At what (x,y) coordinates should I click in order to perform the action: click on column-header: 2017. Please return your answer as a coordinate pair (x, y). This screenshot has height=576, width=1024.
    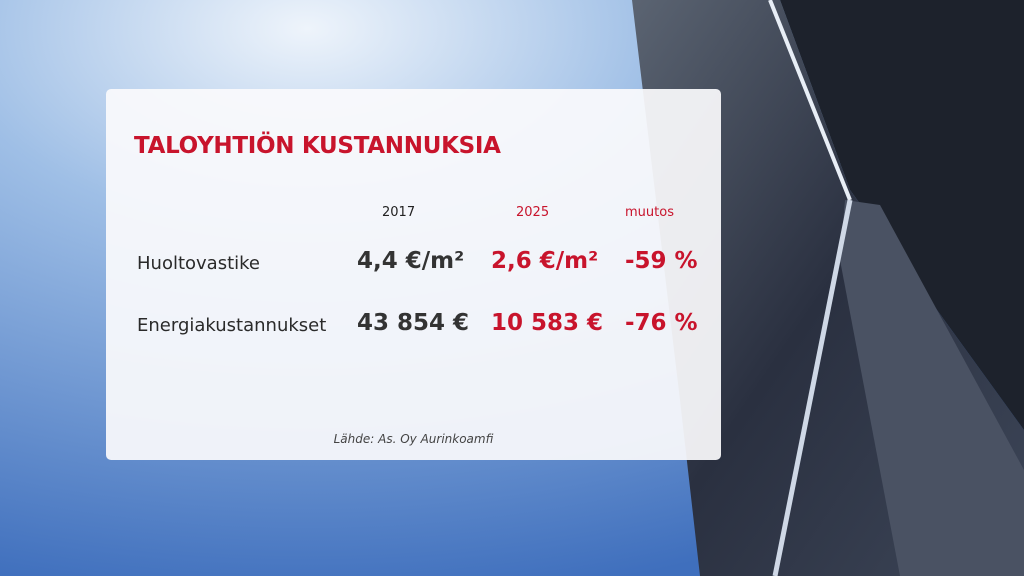
    Looking at the image, I should click on (399, 212).